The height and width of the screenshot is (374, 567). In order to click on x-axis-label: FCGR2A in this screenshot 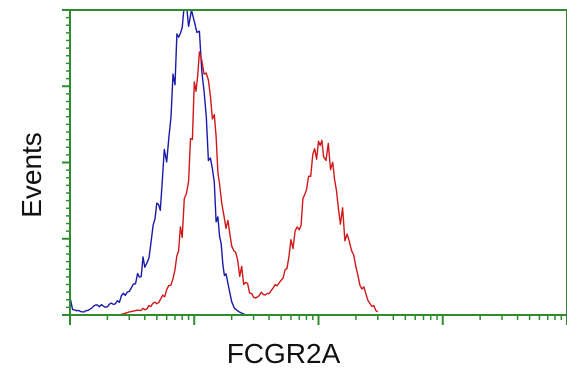, I will do `click(283, 353)`.